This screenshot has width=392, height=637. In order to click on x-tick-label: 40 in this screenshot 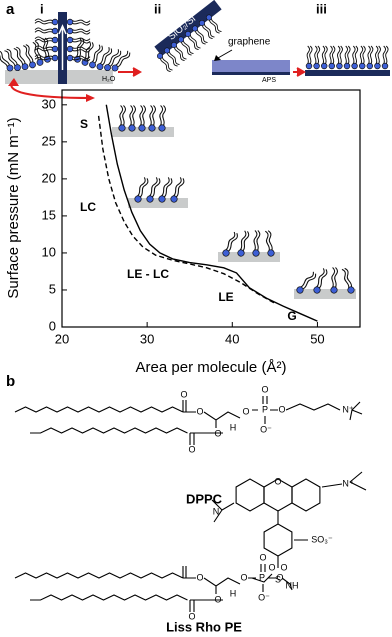, I will do `click(232, 338)`.